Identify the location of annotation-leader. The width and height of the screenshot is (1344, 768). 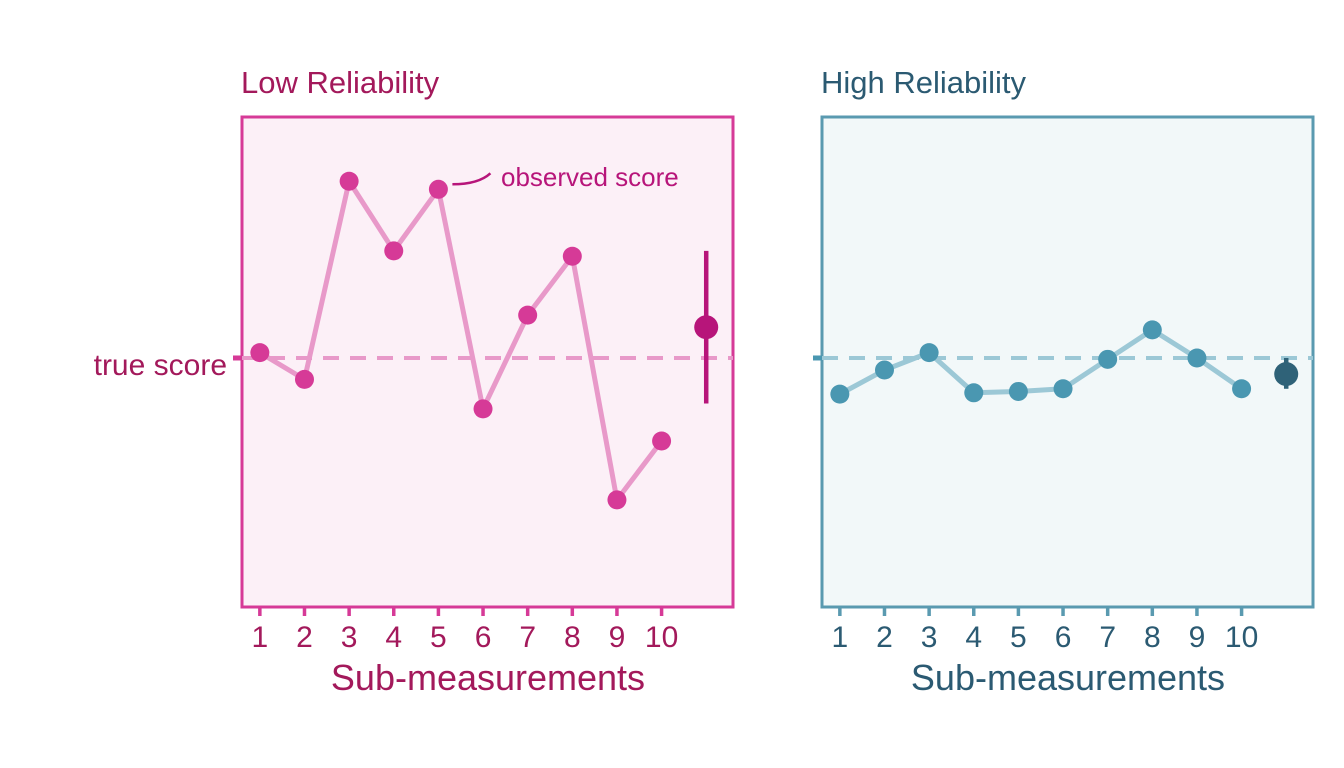
(472, 179).